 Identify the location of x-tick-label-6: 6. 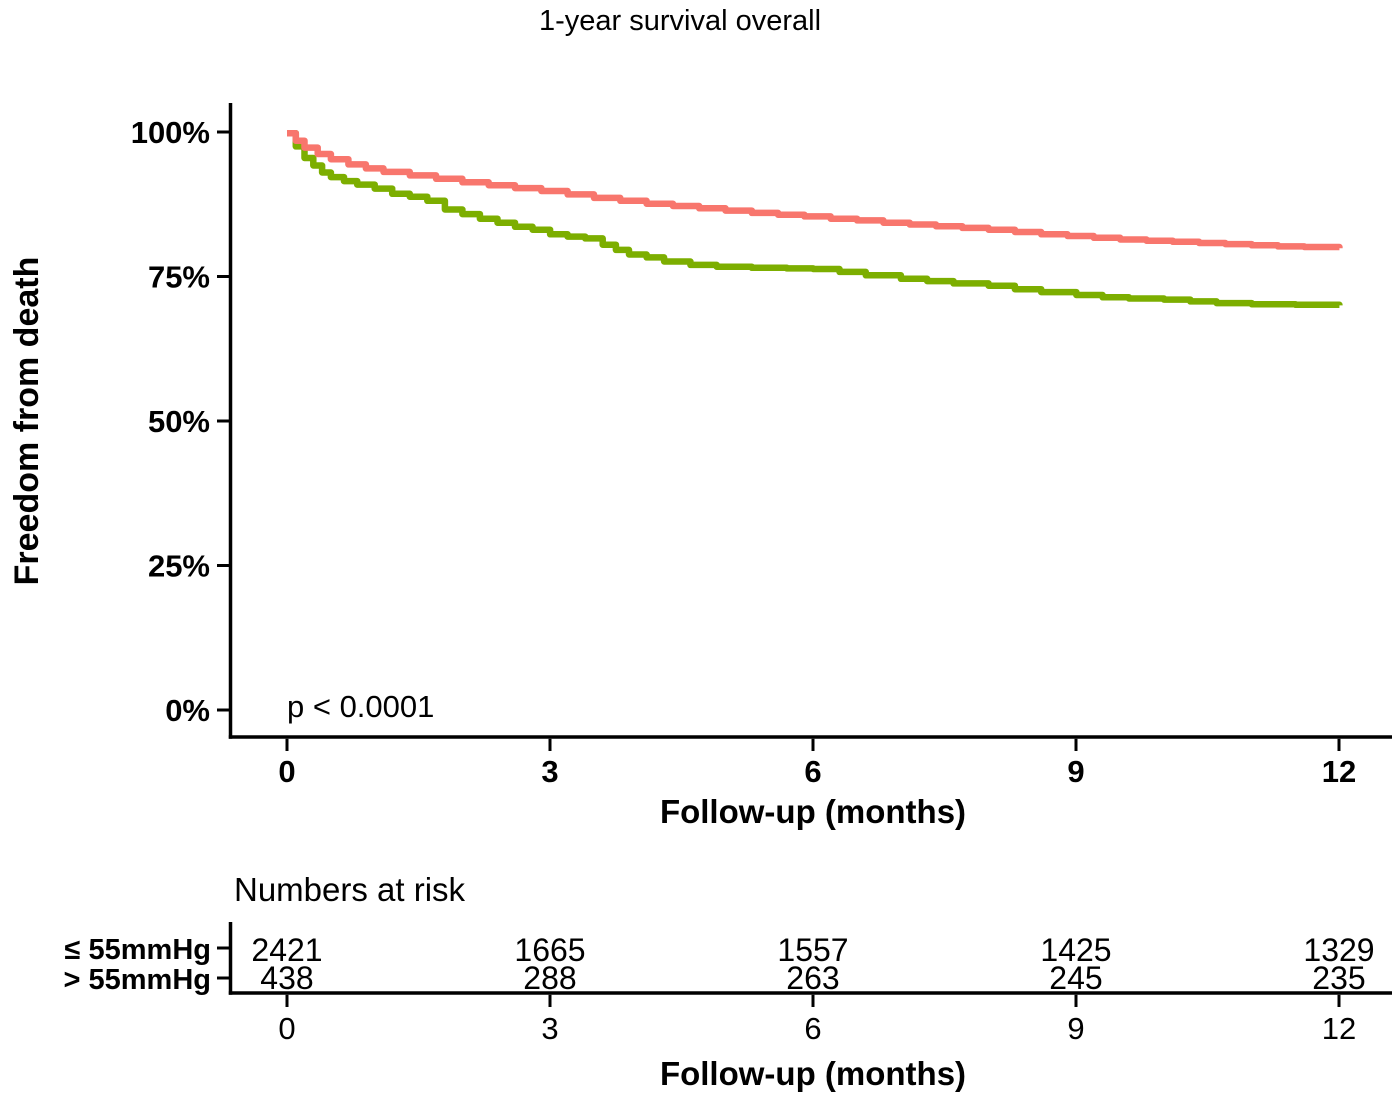
(812, 771).